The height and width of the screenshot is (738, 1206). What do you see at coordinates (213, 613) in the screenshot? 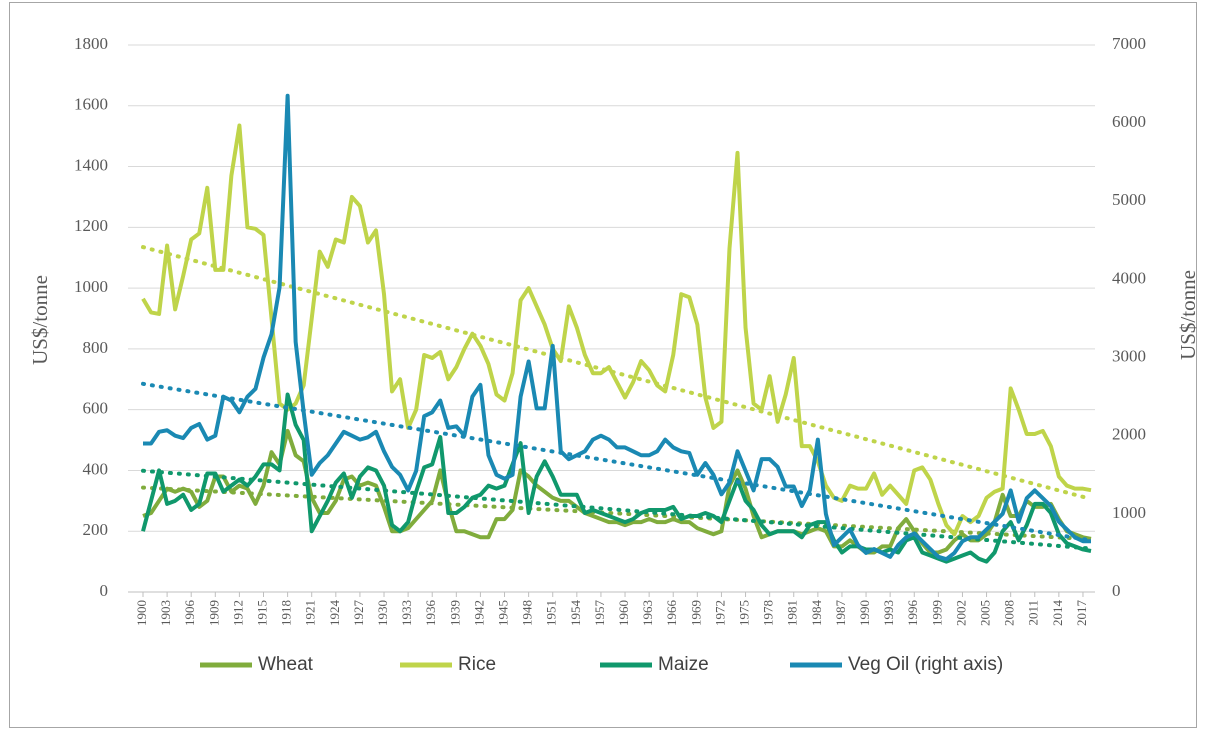
I see `x-tick-label: 1909` at bounding box center [213, 613].